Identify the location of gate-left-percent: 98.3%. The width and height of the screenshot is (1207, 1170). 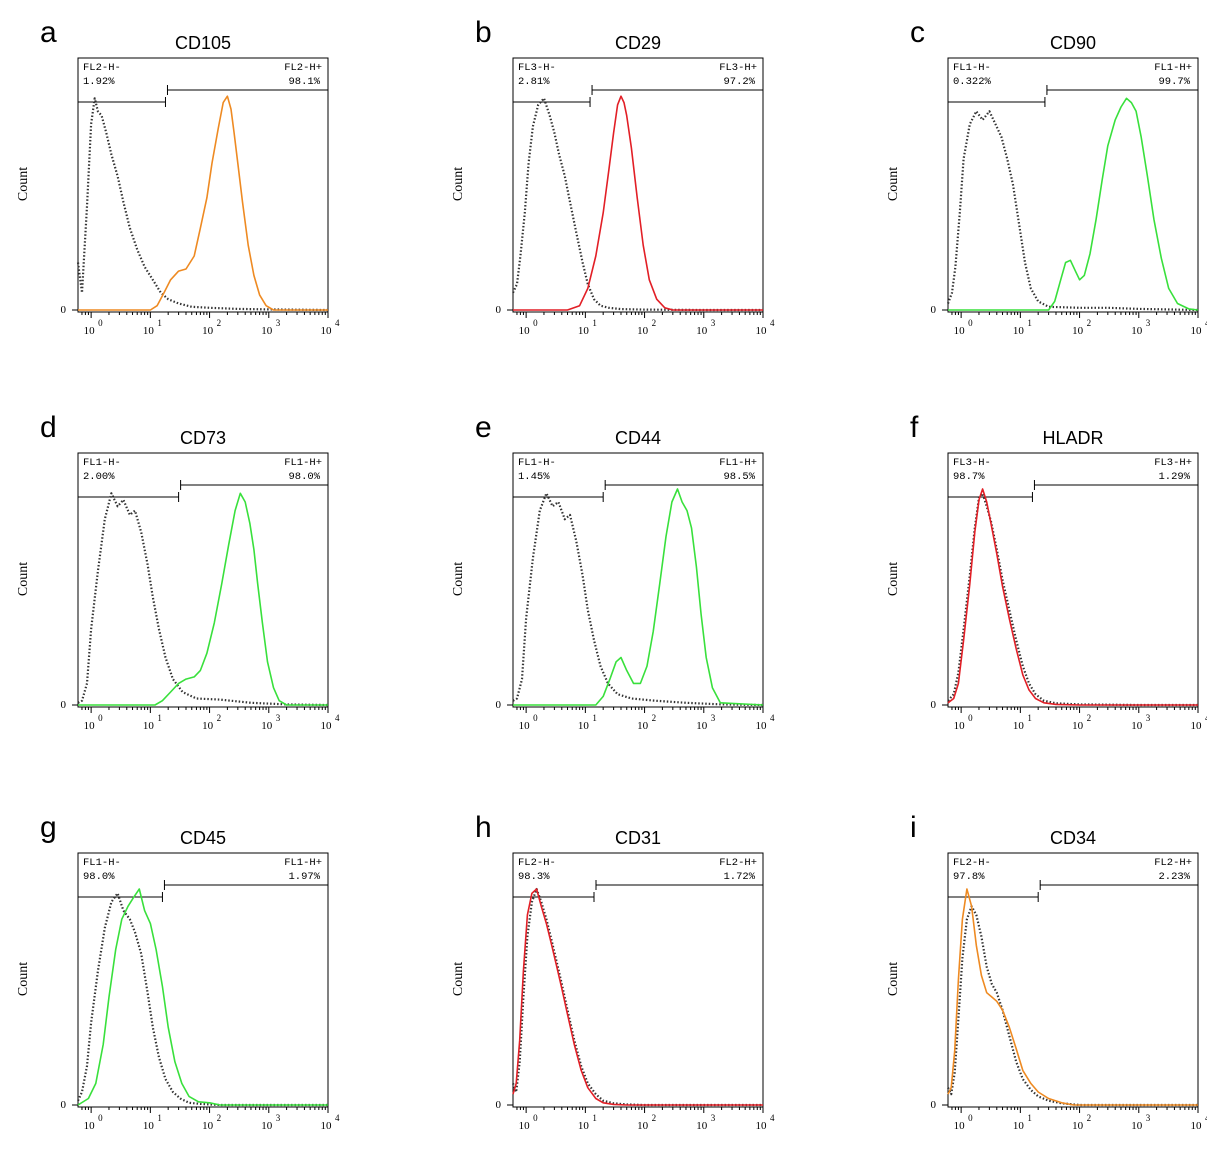
(534, 877).